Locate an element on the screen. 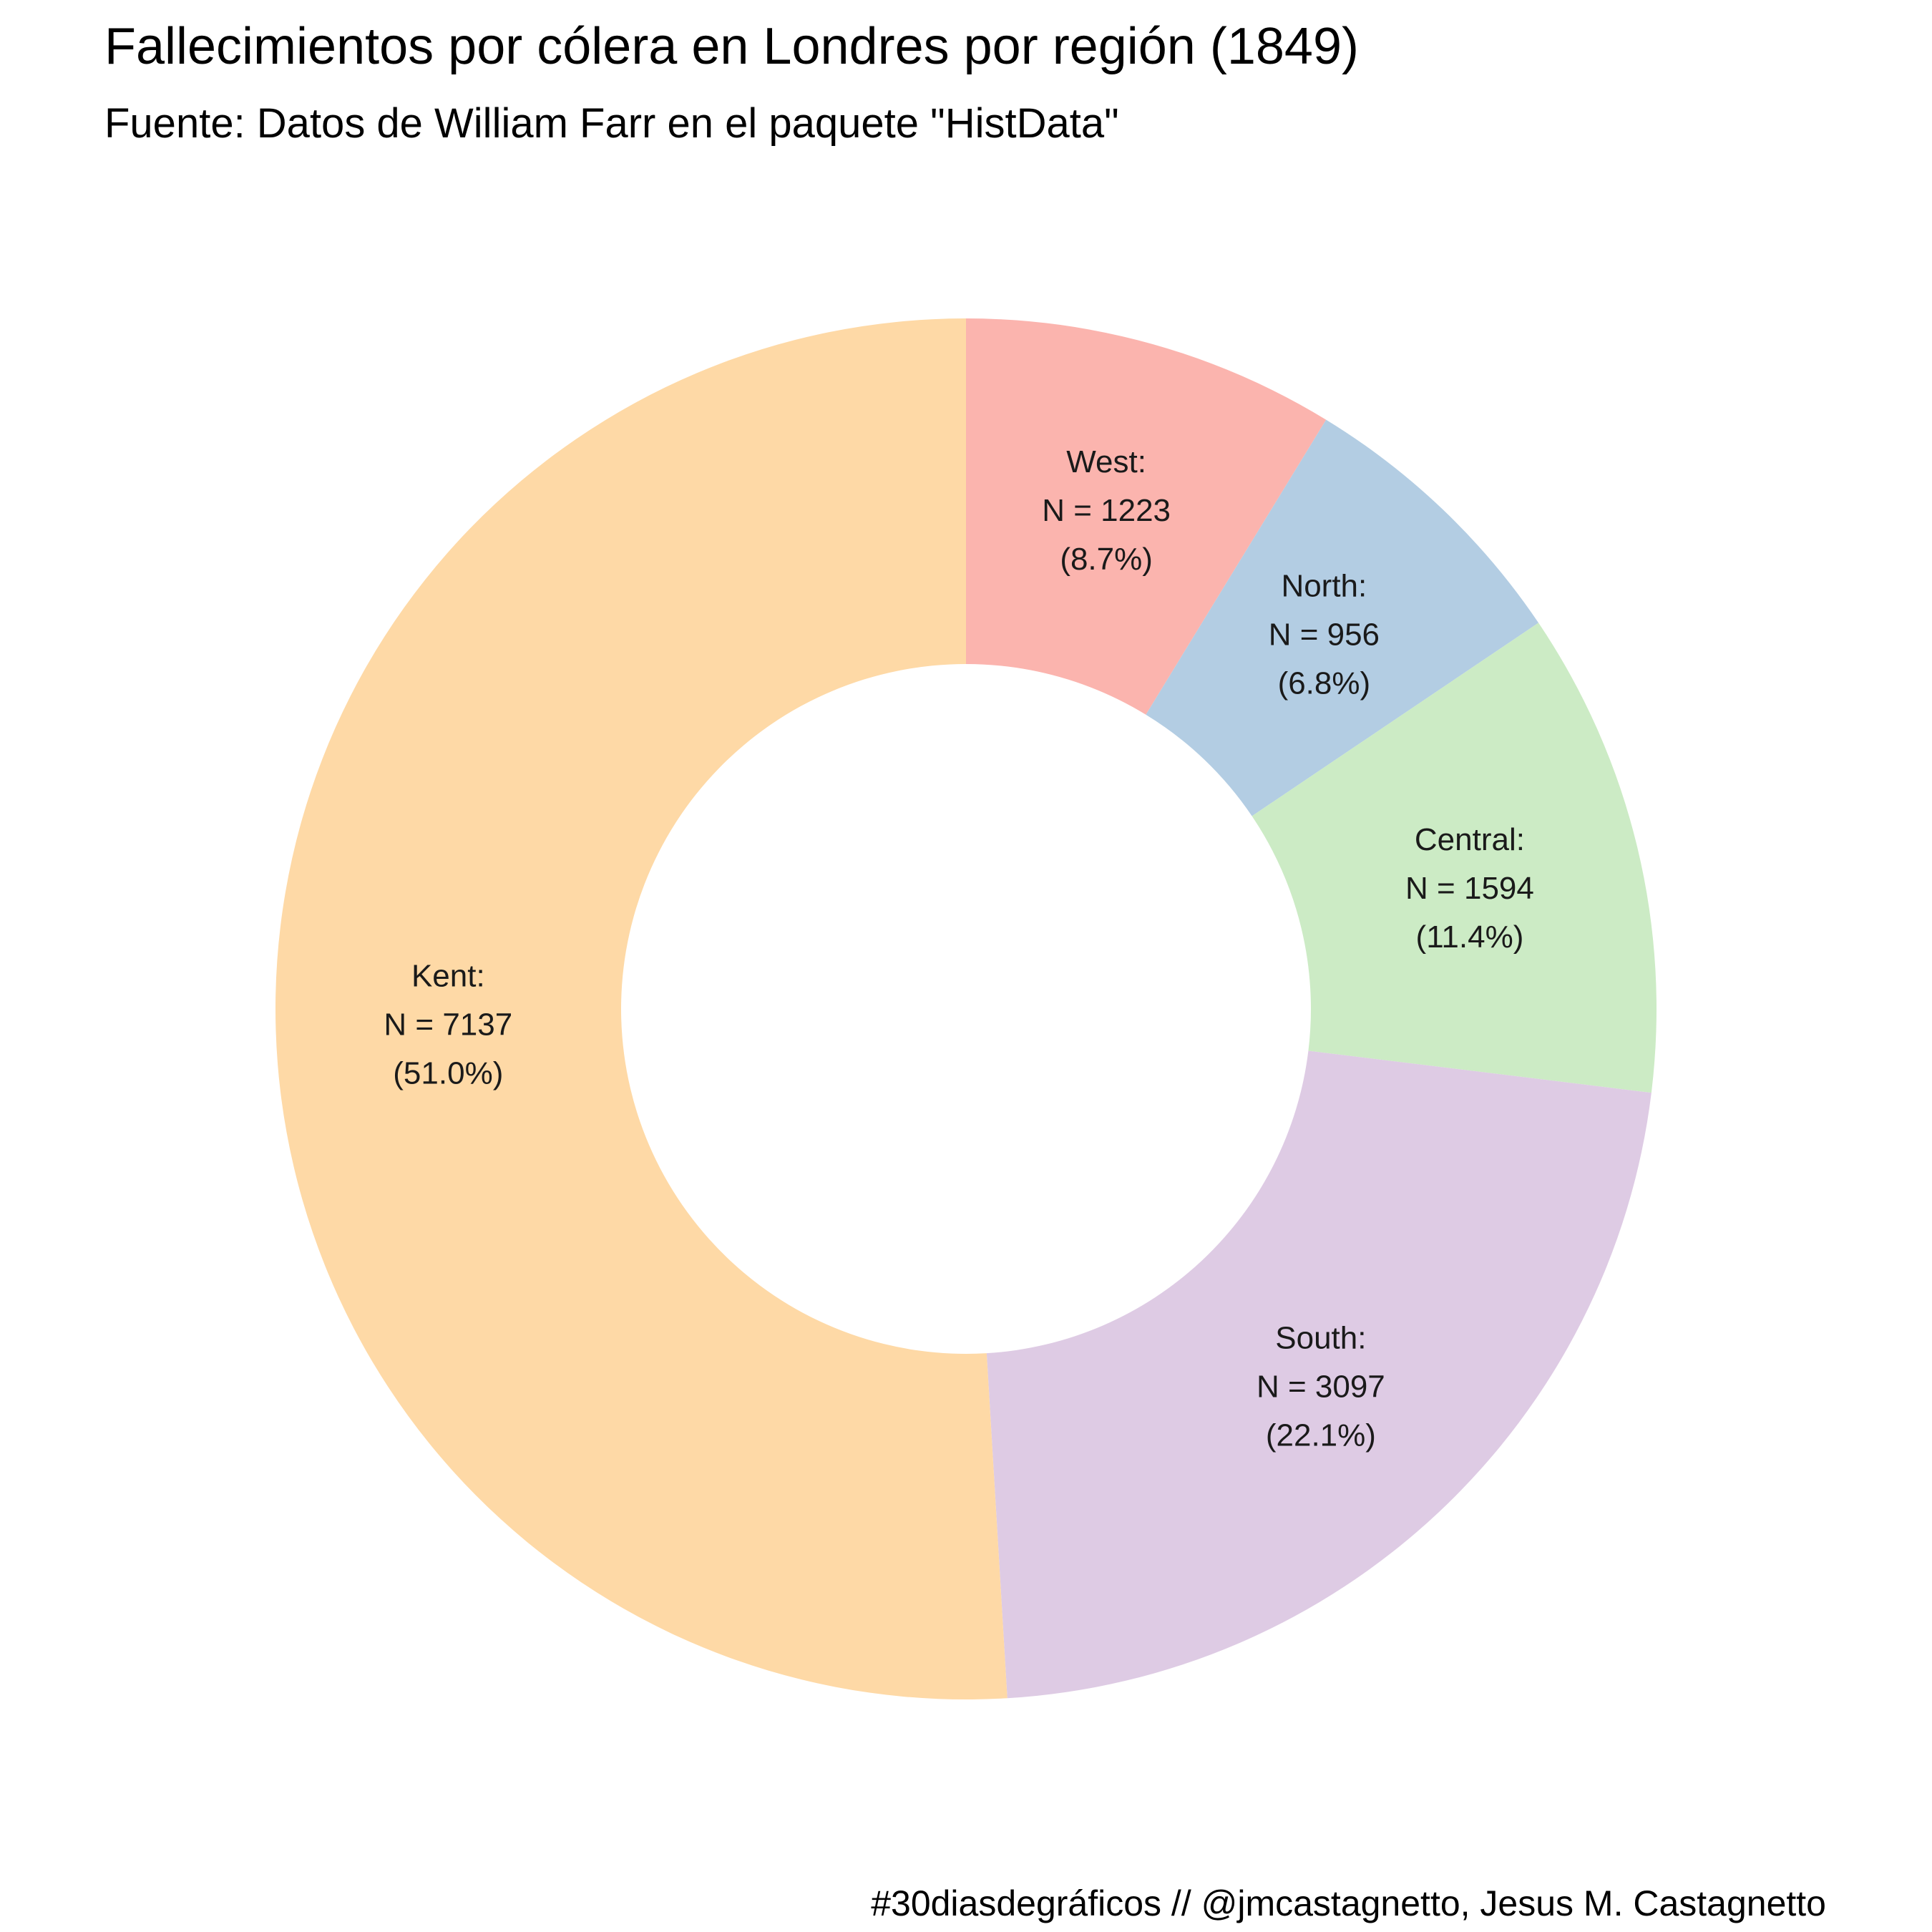  slice-label-line: (6.8%) is located at coordinates (1324, 683).